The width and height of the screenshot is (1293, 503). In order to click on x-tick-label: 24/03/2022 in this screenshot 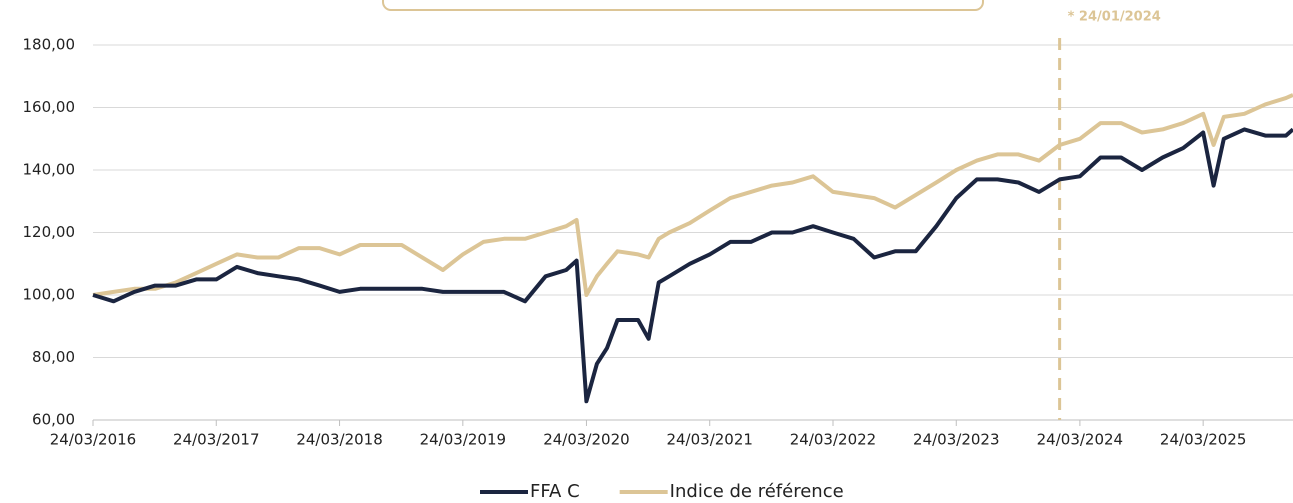, I will do `click(833, 440)`.